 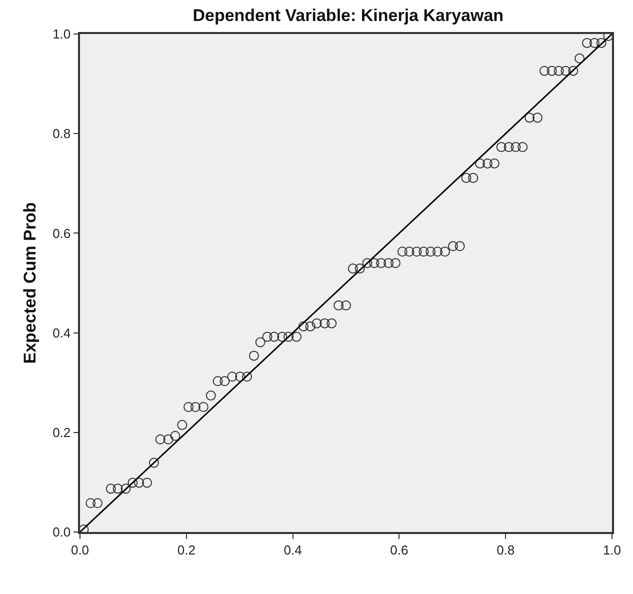 What do you see at coordinates (61, 532) in the screenshot?
I see `y-tick-label: 0.0` at bounding box center [61, 532].